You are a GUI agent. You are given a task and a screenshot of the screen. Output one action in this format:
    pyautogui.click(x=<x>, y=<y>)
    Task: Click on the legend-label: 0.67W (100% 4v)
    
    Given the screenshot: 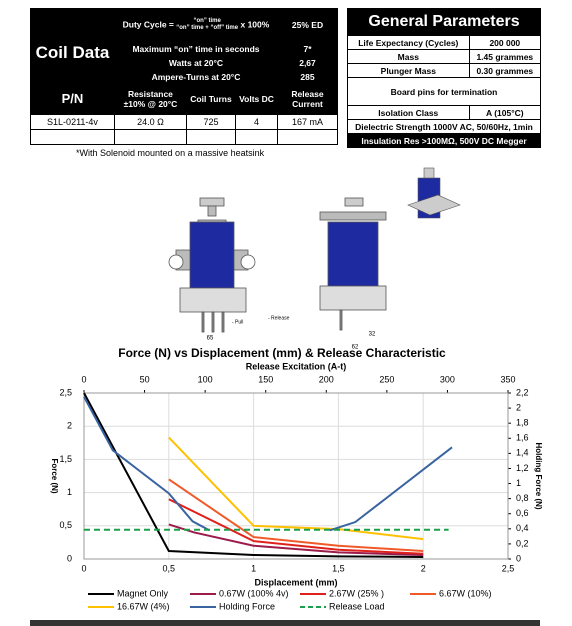 What is the action you would take?
    pyautogui.click(x=254, y=593)
    